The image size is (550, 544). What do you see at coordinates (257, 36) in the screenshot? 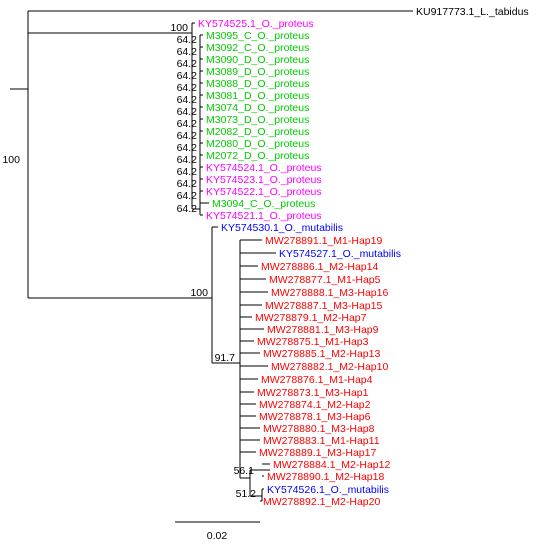
I see `taxon-label: M3095_C_O._proteus` at bounding box center [257, 36].